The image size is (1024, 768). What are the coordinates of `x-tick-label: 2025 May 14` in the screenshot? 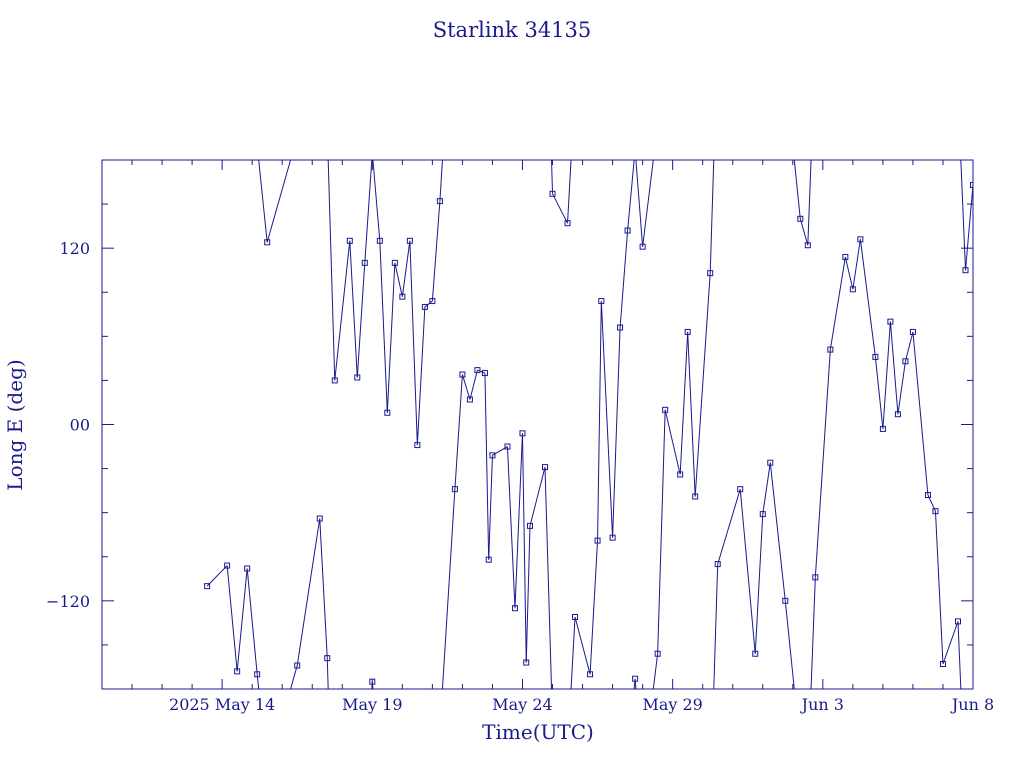 It's located at (222, 704).